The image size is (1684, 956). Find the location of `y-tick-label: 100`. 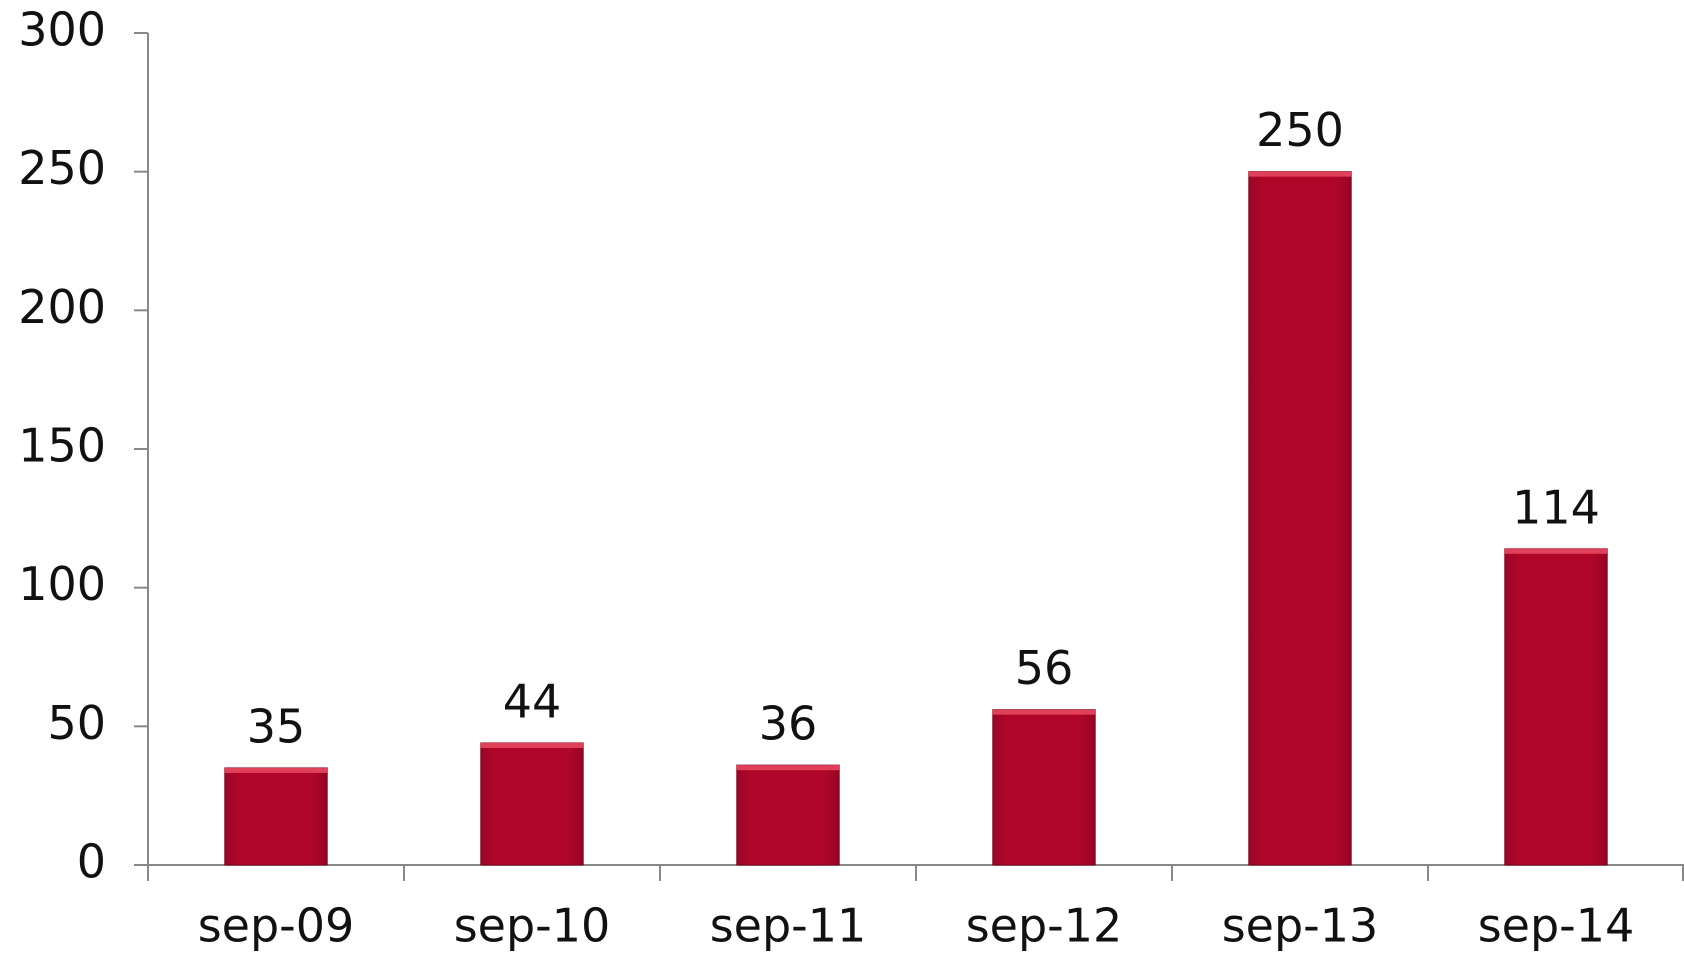

y-tick-label: 100 is located at coordinates (62, 584).